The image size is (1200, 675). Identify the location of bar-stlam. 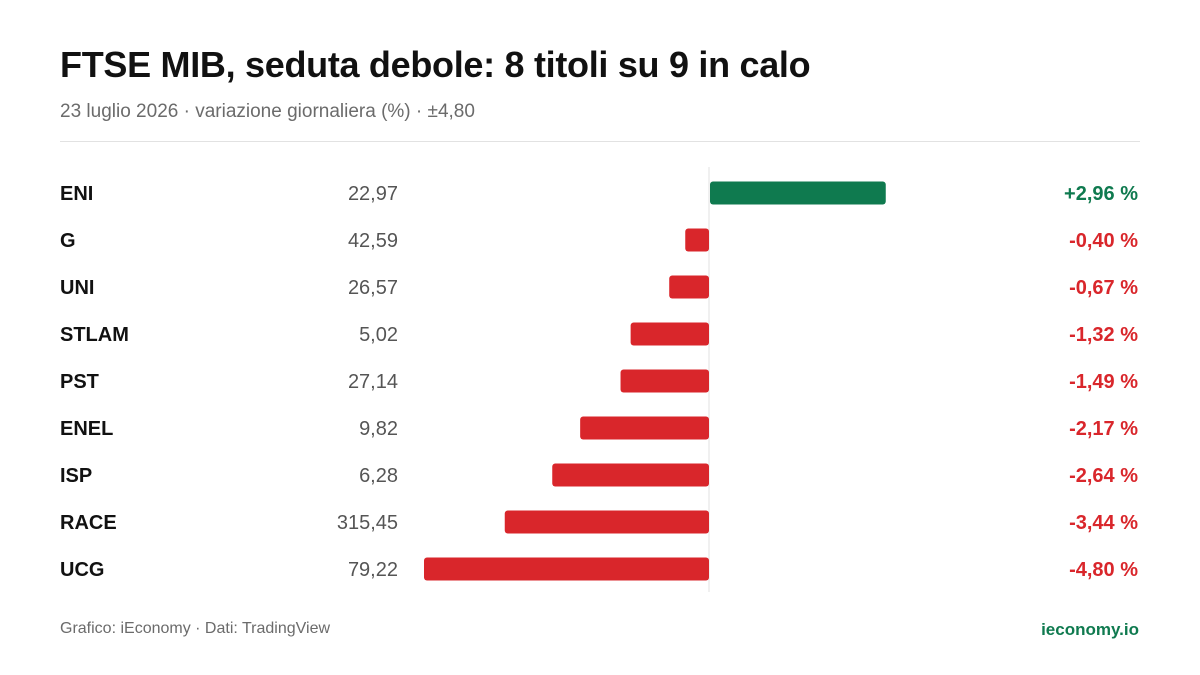
(669, 334).